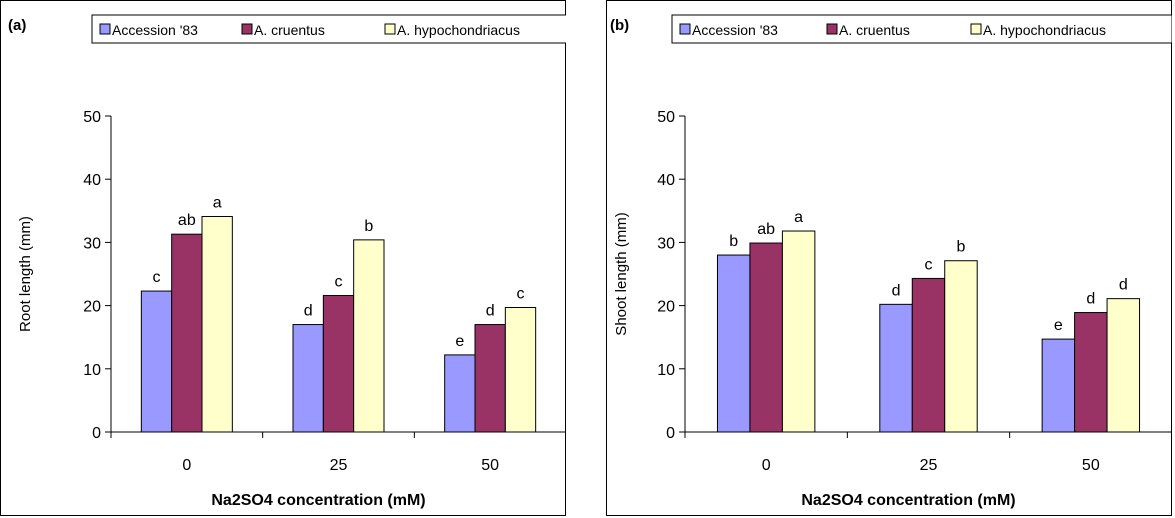 This screenshot has height=518, width=1175. I want to click on bar-a-s2-c1, so click(369, 336).